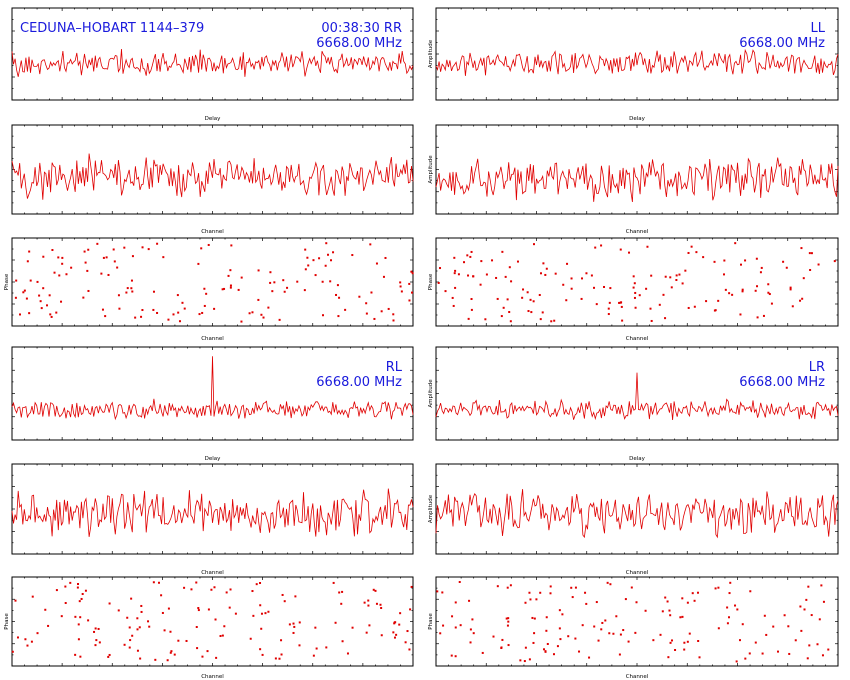 The width and height of the screenshot is (850, 680). Describe the element at coordinates (212, 509) in the screenshot. I see `panel-frame` at that location.